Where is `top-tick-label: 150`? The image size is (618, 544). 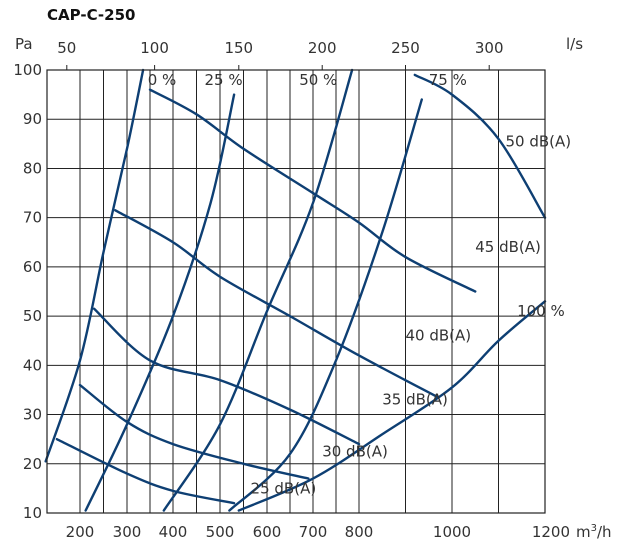
top-tick-label: 150 is located at coordinates (238, 48).